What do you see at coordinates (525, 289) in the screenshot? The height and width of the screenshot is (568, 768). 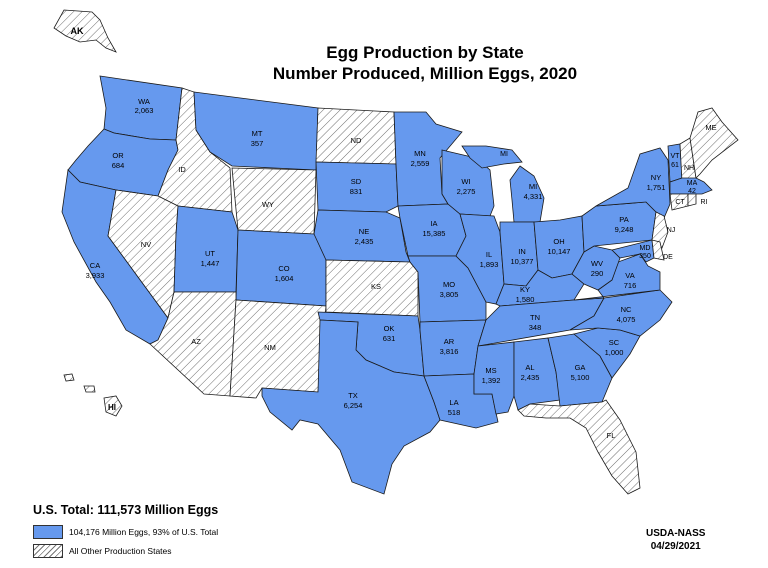 I see `label-KY: KY` at bounding box center [525, 289].